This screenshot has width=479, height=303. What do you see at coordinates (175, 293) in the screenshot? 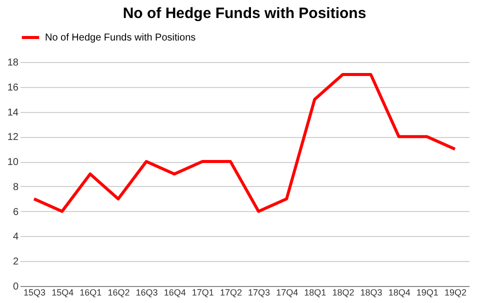
I see `x-tick-label: 16Q4` at bounding box center [175, 293].